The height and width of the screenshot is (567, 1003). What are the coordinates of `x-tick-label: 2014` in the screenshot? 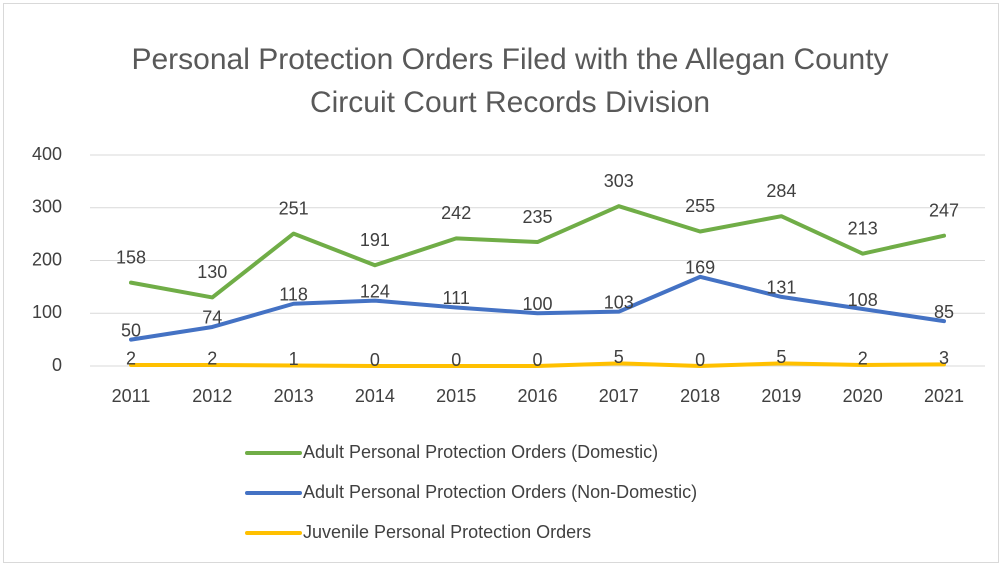 It's located at (375, 396).